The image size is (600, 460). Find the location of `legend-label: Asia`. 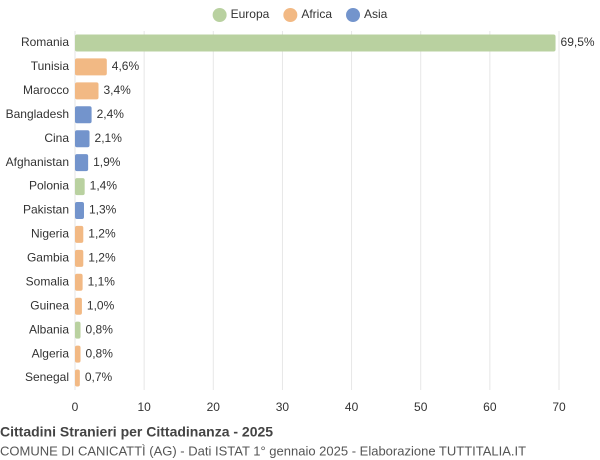

legend-label: Asia is located at coordinates (376, 14).